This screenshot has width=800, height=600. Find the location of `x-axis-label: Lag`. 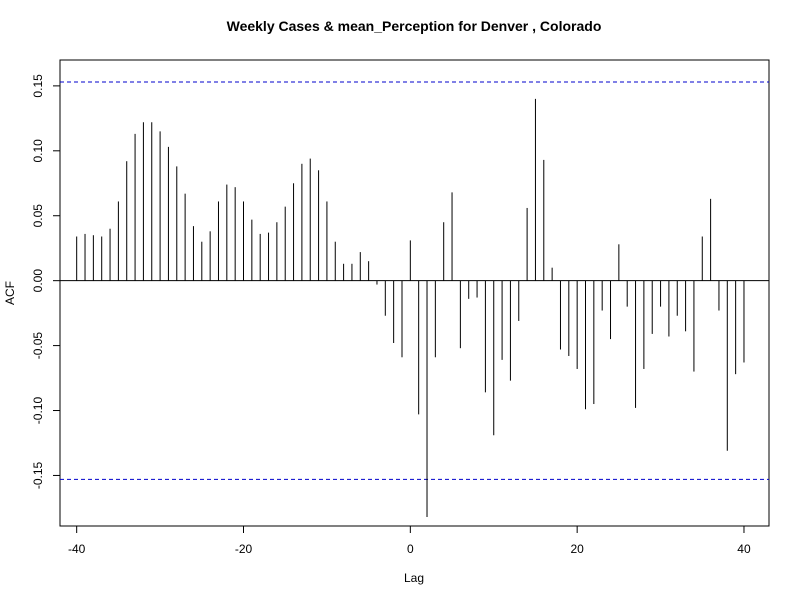

x-axis-label: Lag is located at coordinates (414, 578).